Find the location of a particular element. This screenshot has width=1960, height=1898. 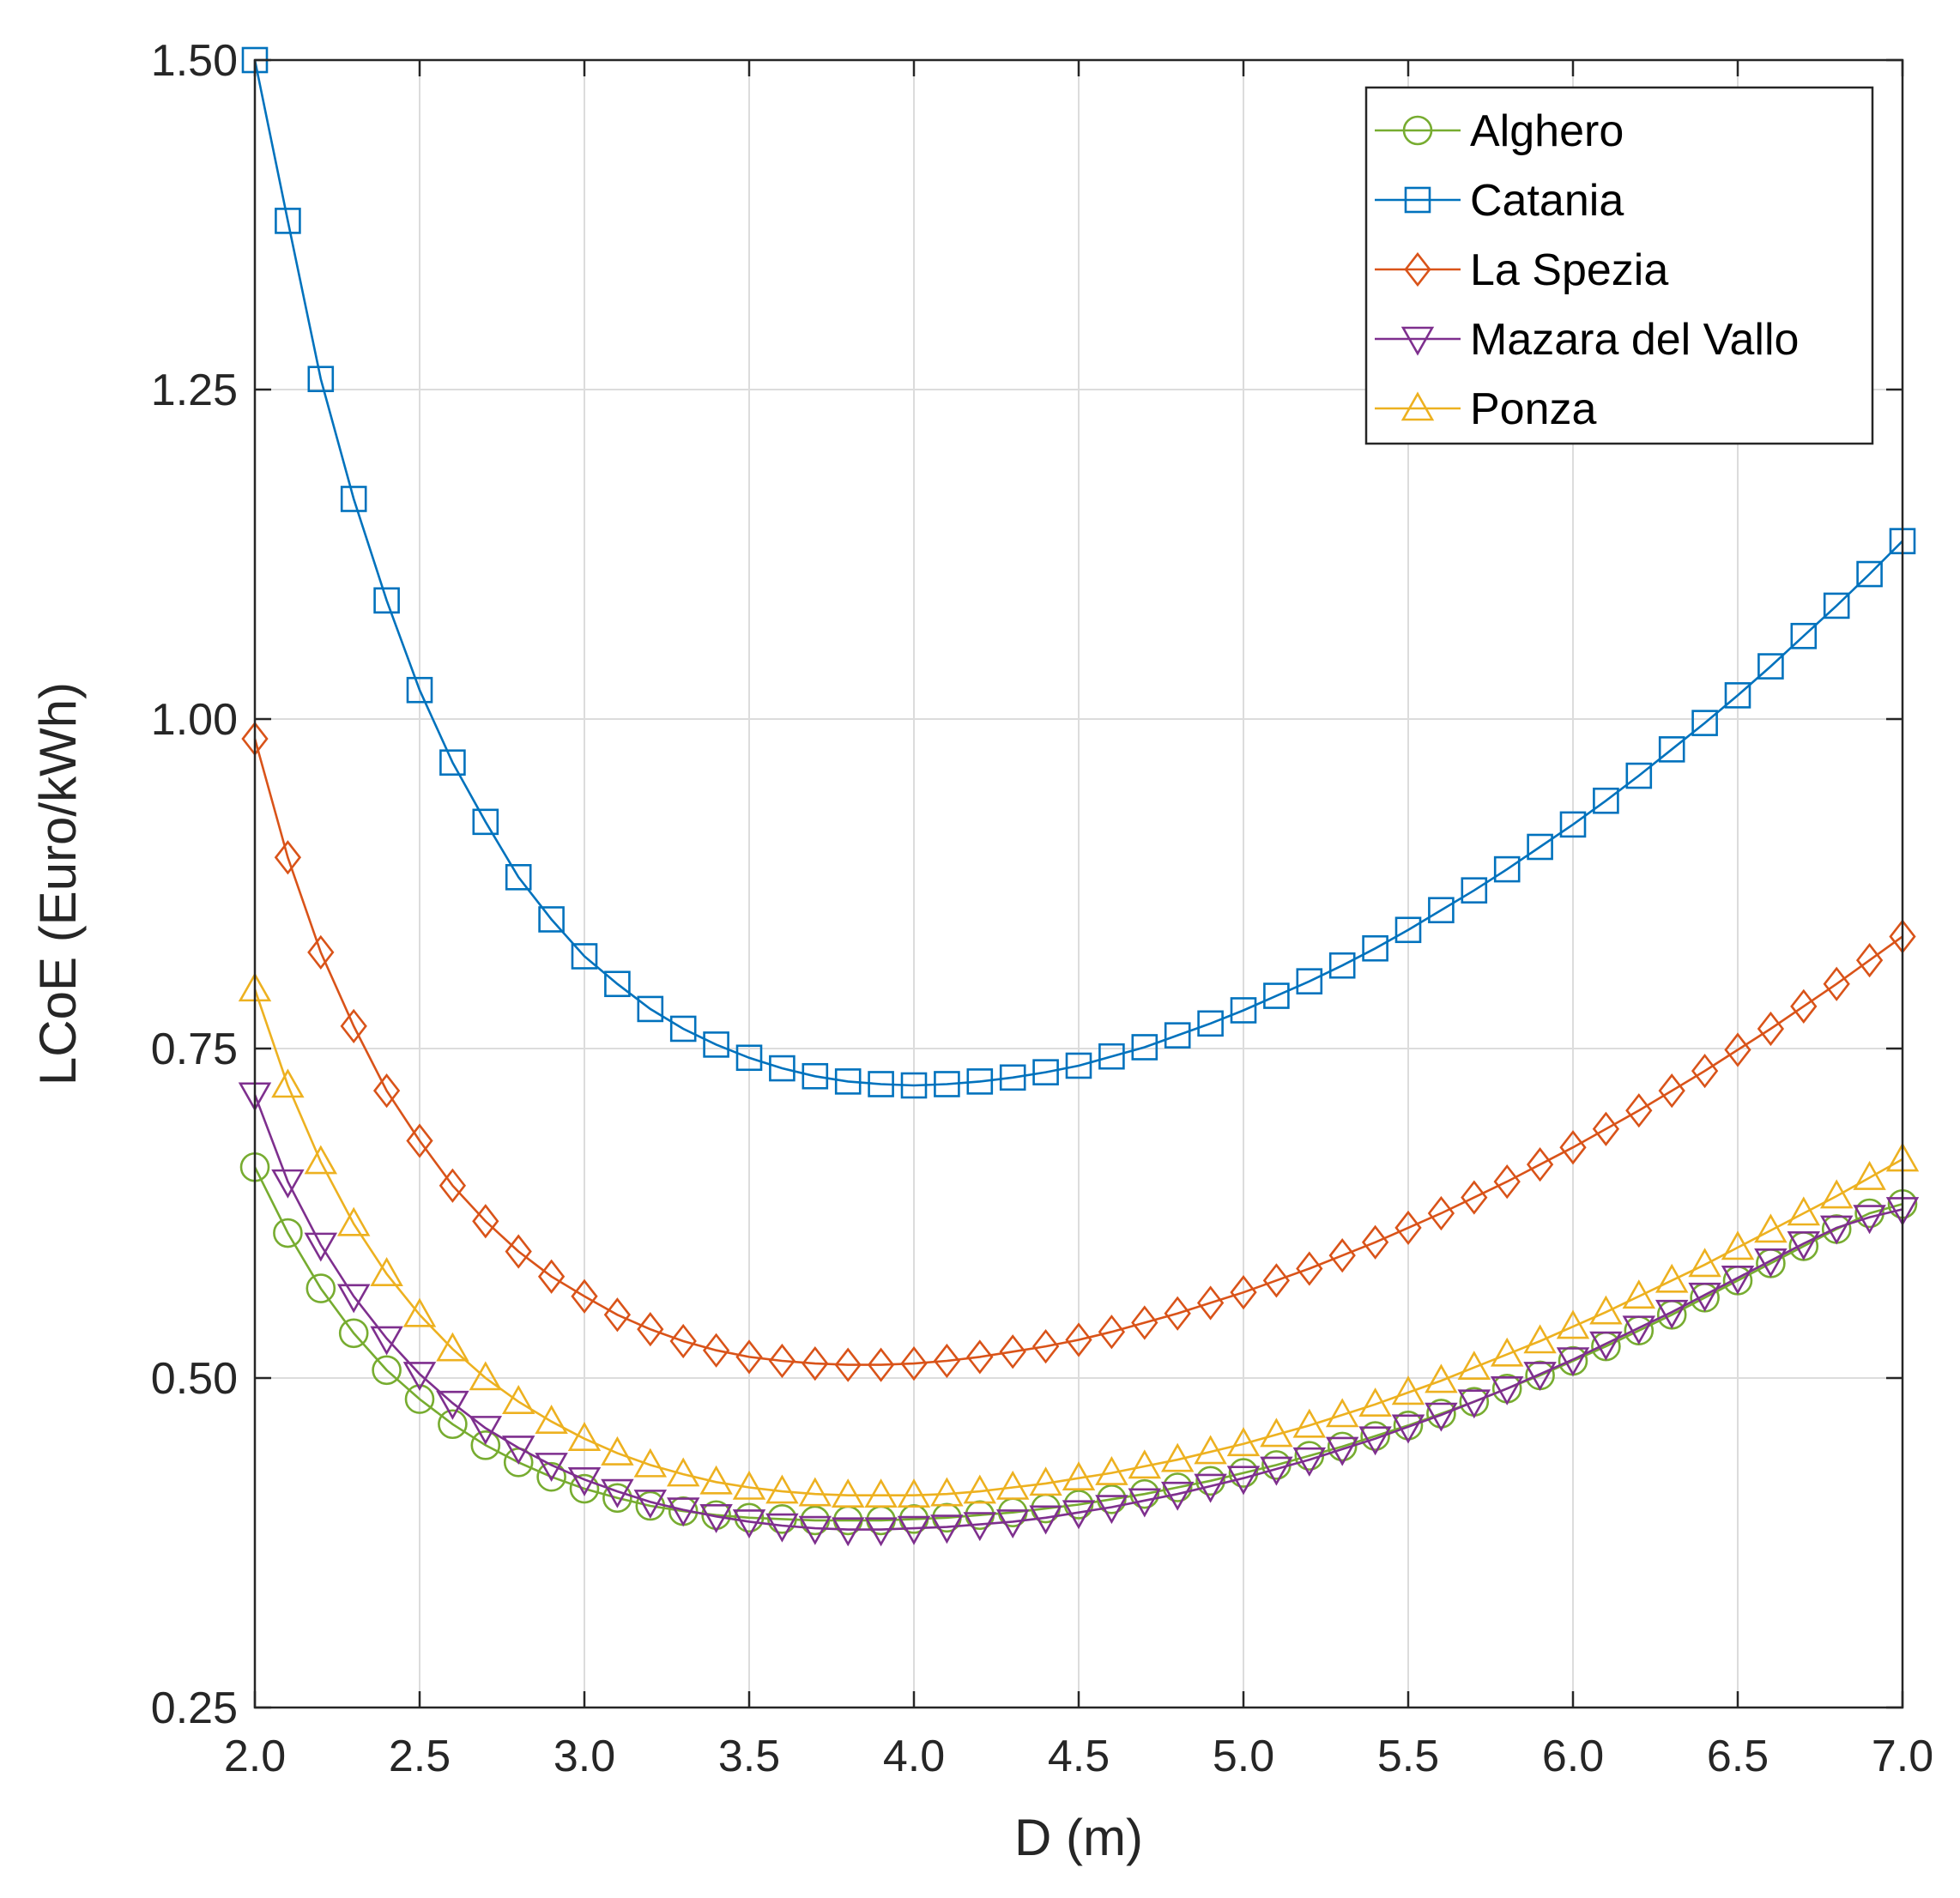

legend-label-la-spezia: La Spezia is located at coordinates (1569, 270).